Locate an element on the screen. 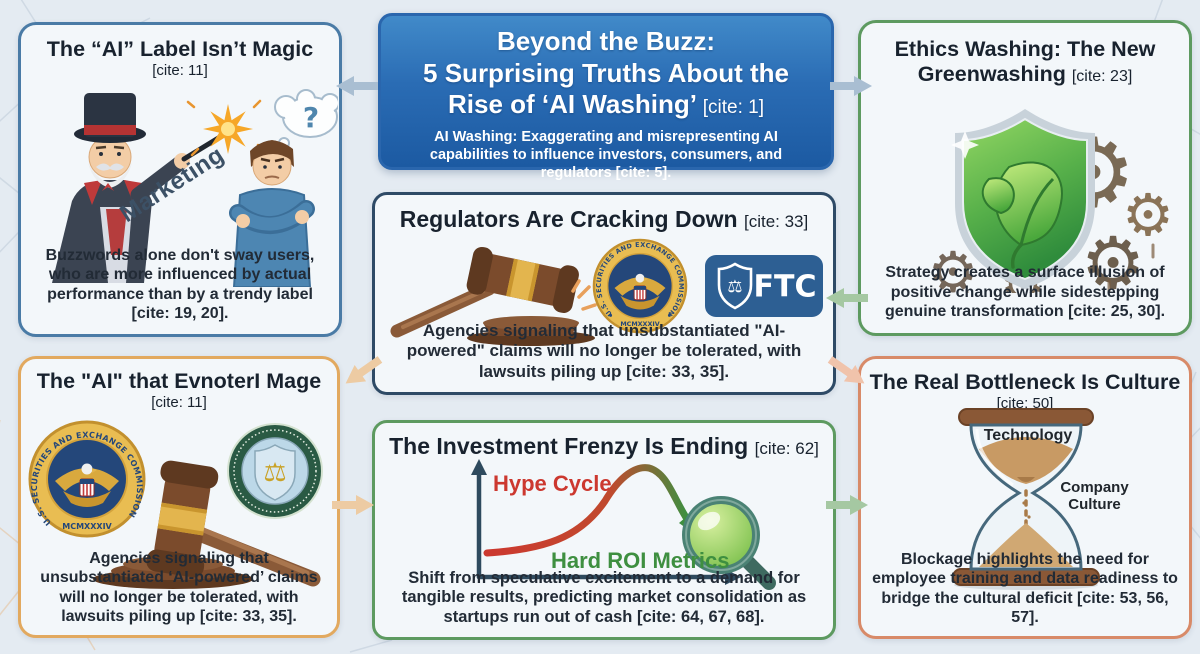 The height and width of the screenshot is (654, 1200). panel-mage-title: The "AI" that EvnoterI Mage is located at coordinates (179, 381).